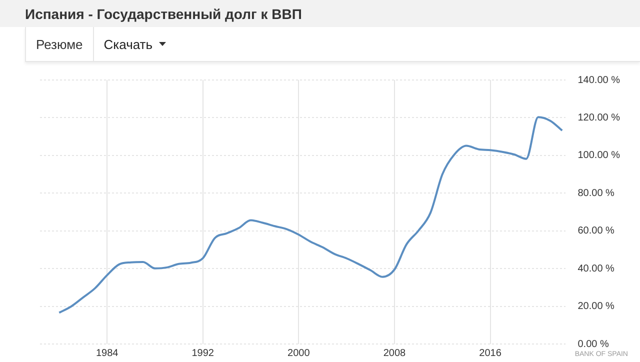 The image size is (640, 362). I want to click on y-tick-label: 120.00 %, so click(599, 118).